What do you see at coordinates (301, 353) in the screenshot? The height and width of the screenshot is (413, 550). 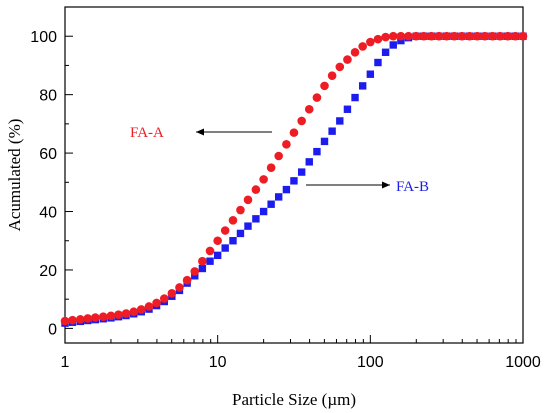 I see `x-axis: 1 10 100 1000` at bounding box center [301, 353].